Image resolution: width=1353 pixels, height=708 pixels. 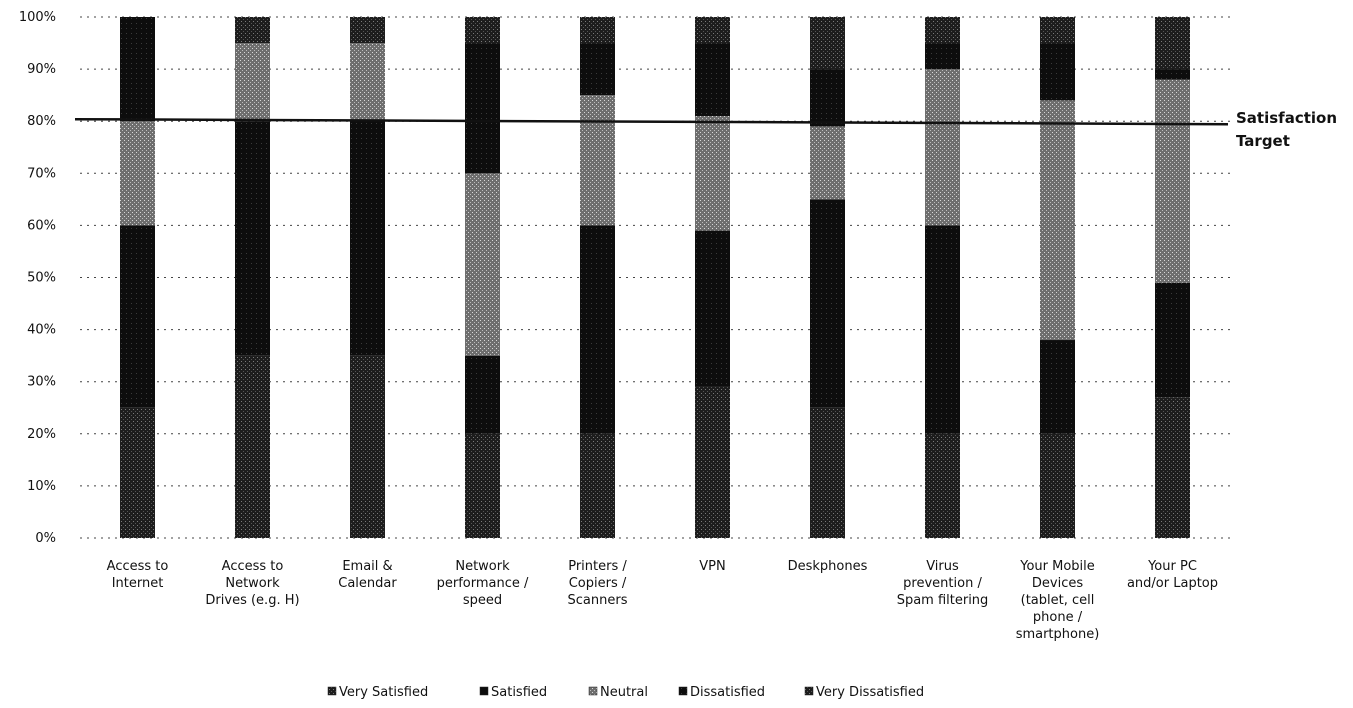 What do you see at coordinates (41, 486) in the screenshot?
I see `y-tick-label: 10%` at bounding box center [41, 486].